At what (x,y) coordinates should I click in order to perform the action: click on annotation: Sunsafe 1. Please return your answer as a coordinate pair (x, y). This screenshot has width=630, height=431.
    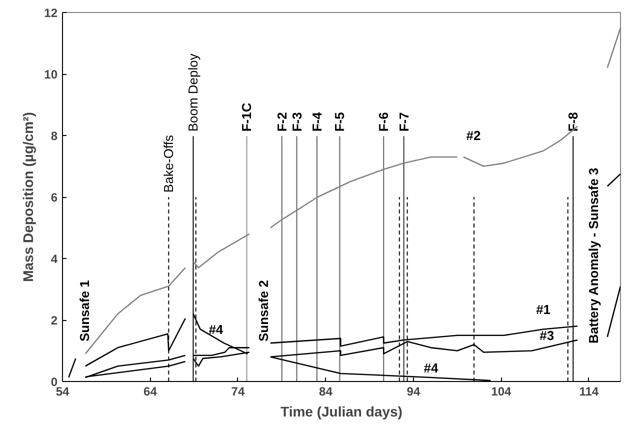
    Looking at the image, I should click on (84, 311).